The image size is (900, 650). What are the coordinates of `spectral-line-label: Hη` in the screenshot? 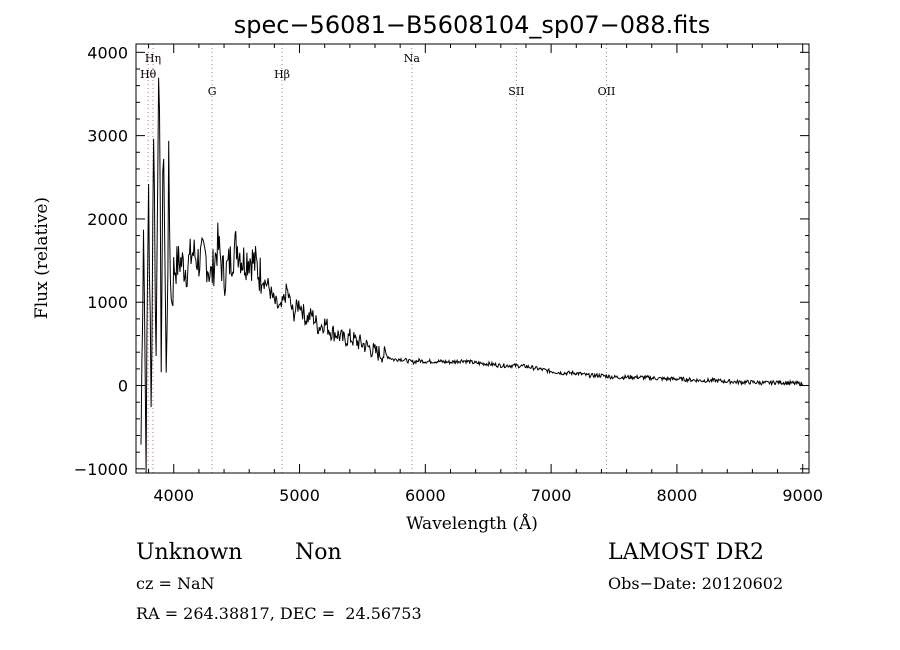 It's located at (153, 58).